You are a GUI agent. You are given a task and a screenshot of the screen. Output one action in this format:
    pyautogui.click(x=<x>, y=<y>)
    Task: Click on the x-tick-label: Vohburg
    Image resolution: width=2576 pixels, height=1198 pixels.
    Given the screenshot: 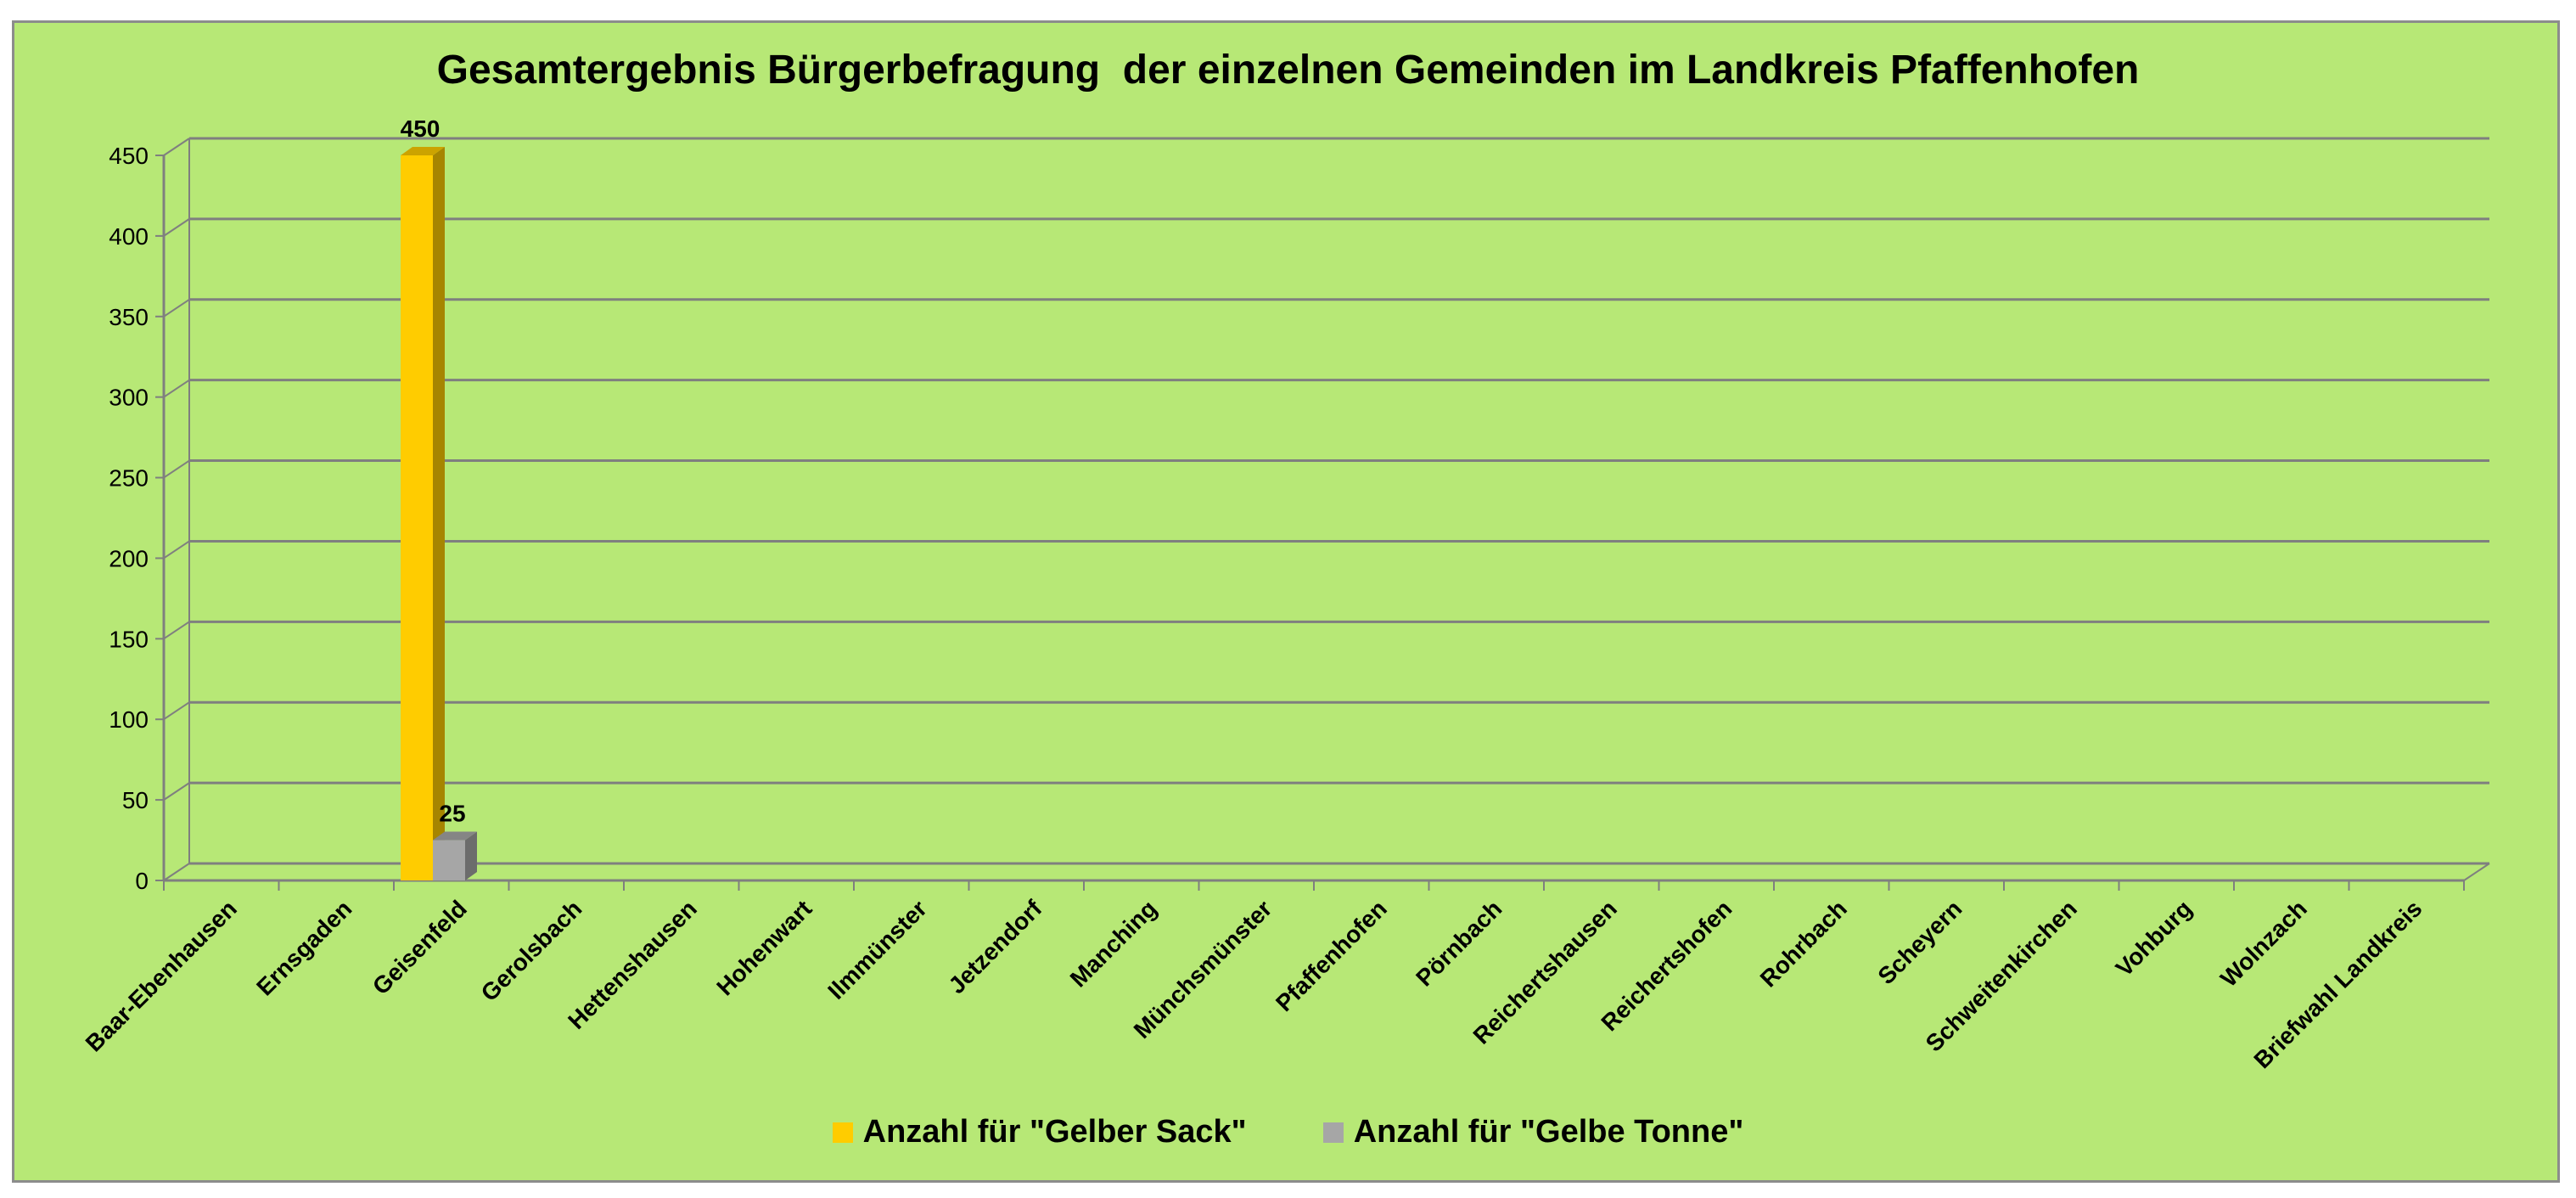 What is the action you would take?
    pyautogui.click(x=2154, y=938)
    